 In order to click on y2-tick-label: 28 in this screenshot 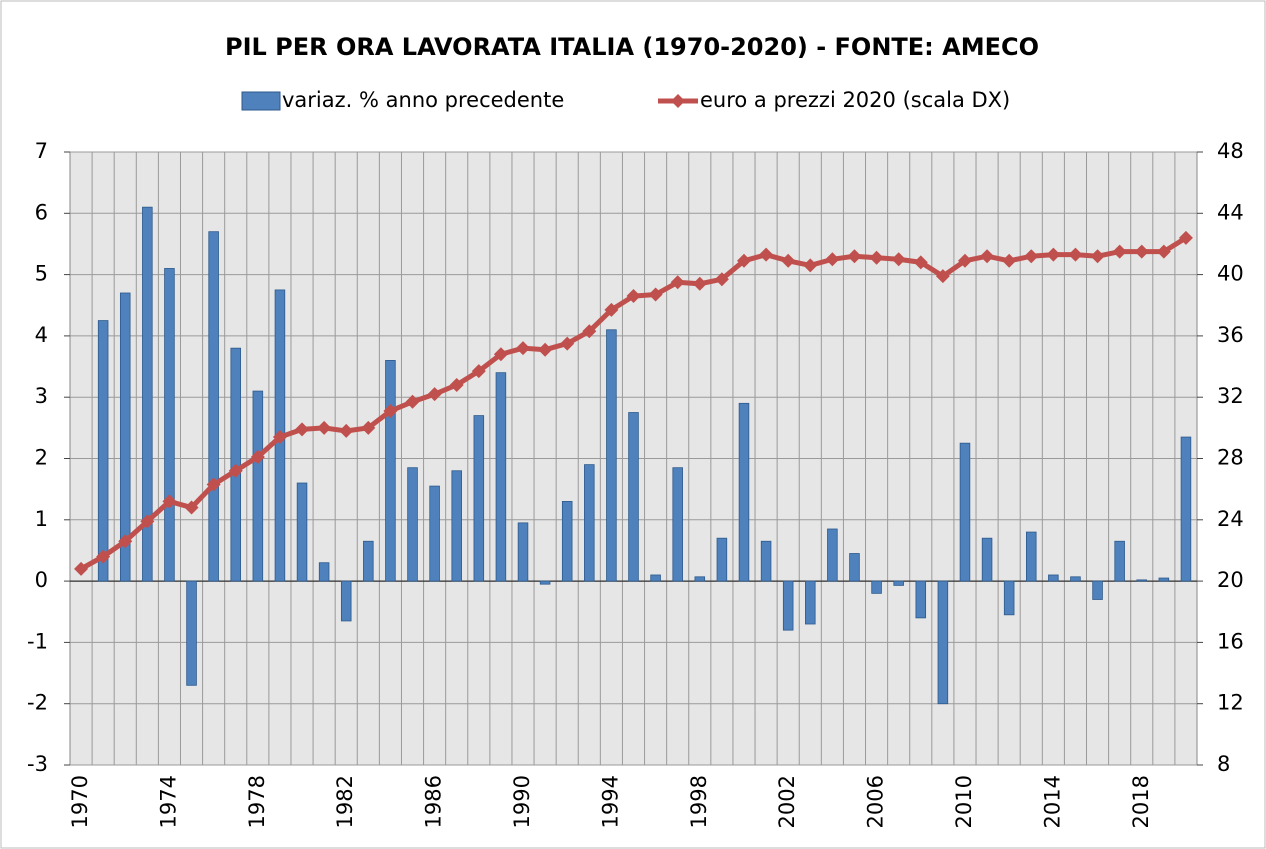, I will do `click(1230, 458)`.